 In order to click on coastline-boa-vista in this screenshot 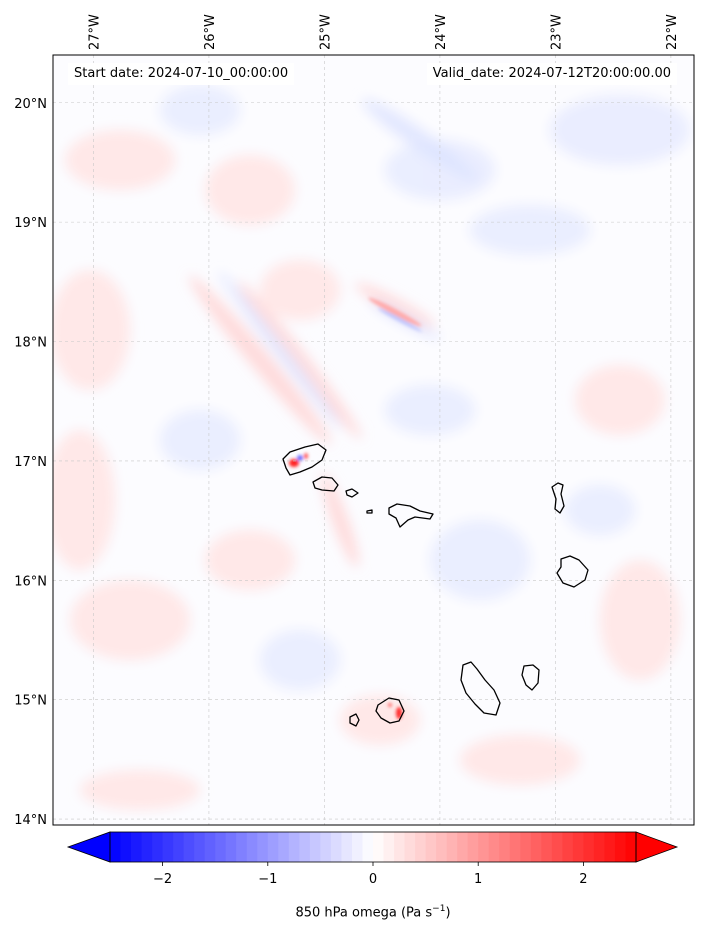, I will do `click(572, 571)`.